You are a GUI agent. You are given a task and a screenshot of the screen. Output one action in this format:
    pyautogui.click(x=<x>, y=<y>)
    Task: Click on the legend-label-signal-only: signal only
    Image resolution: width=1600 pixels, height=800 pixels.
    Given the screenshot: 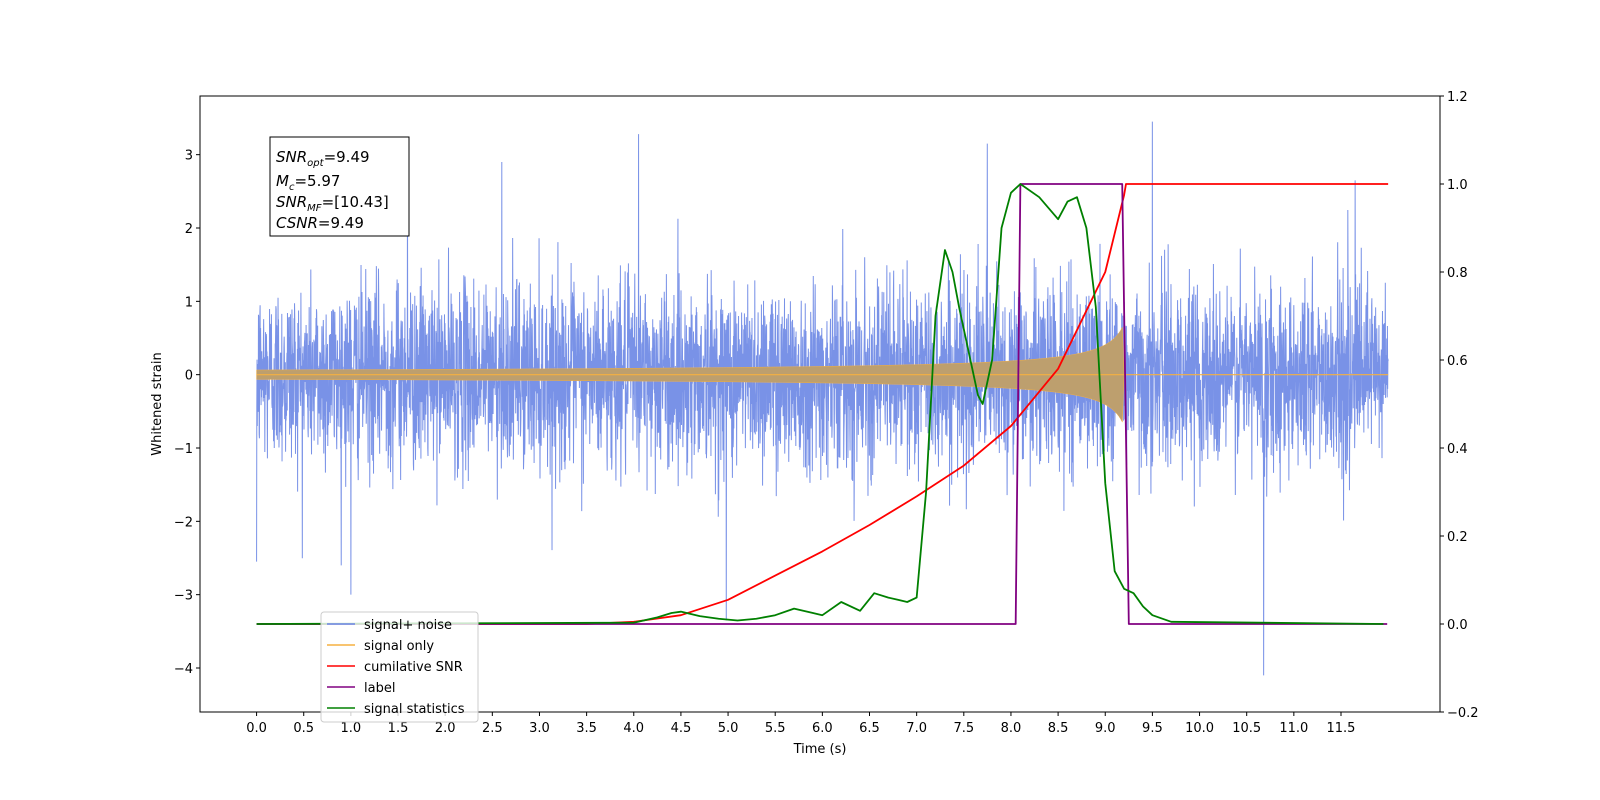 What is the action you would take?
    pyautogui.click(x=399, y=646)
    